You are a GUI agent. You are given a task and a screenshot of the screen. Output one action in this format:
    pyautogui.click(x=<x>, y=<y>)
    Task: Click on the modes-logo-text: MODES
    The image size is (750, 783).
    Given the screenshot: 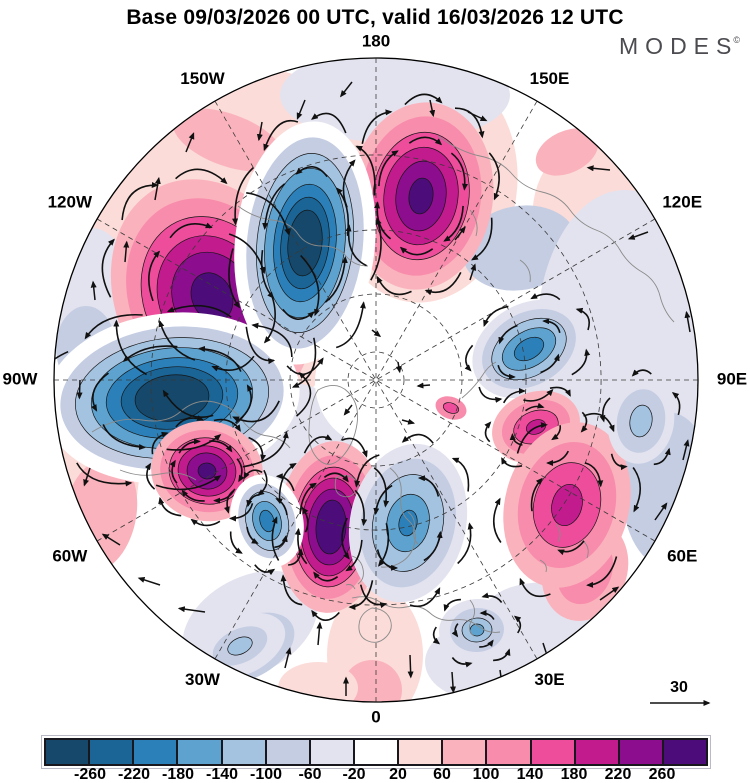 What is the action you would take?
    pyautogui.click(x=679, y=46)
    